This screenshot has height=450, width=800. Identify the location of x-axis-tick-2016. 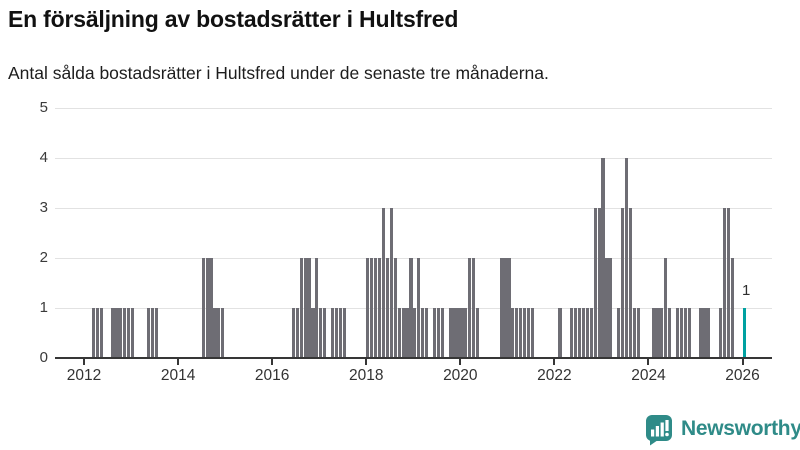
(272, 362).